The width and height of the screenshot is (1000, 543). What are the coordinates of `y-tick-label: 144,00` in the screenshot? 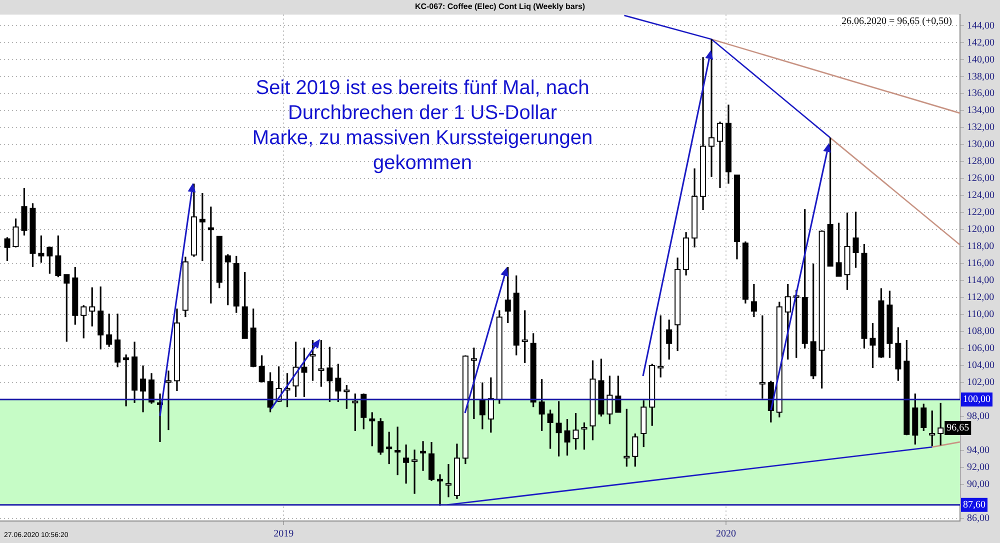 It's located at (980, 26).